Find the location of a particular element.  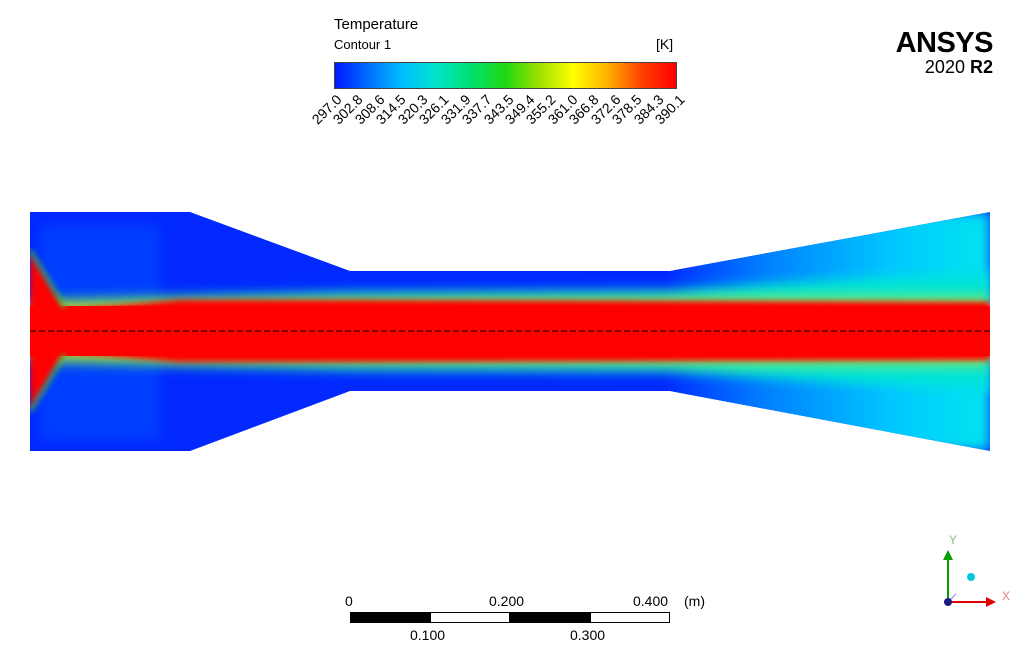

legend-subtitle: Contour 1 is located at coordinates (363, 44).